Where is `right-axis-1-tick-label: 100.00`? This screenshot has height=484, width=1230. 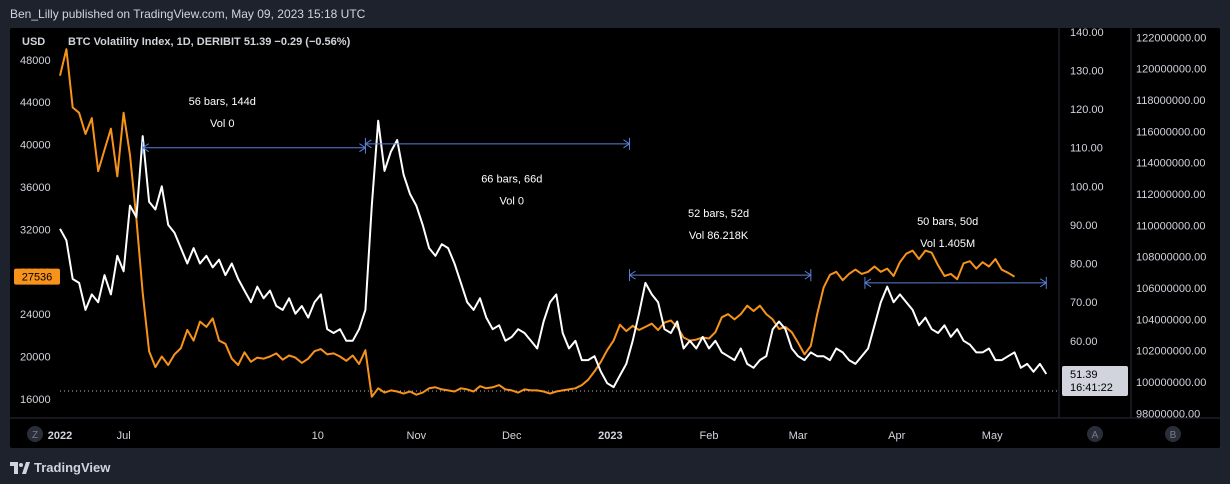
right-axis-1-tick-label: 100.00 is located at coordinates (1087, 187).